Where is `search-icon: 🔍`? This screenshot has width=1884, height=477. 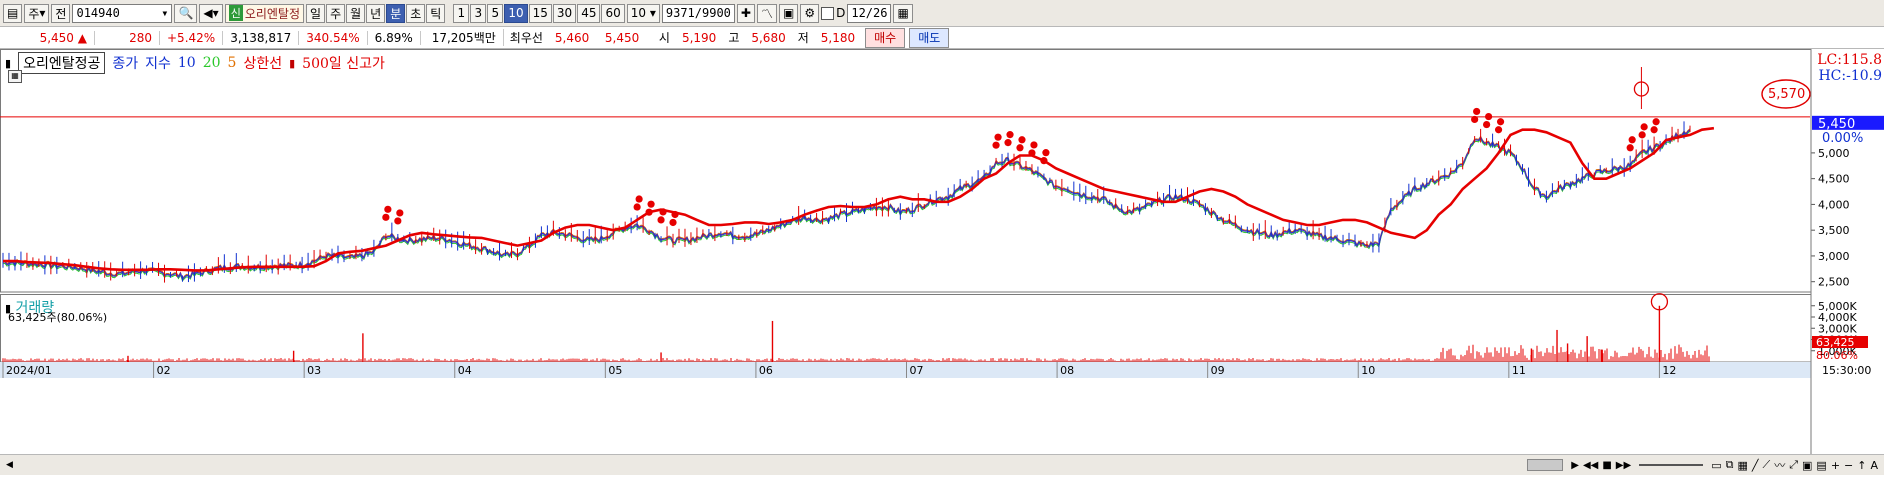
search-icon: 🔍 is located at coordinates (186, 13).